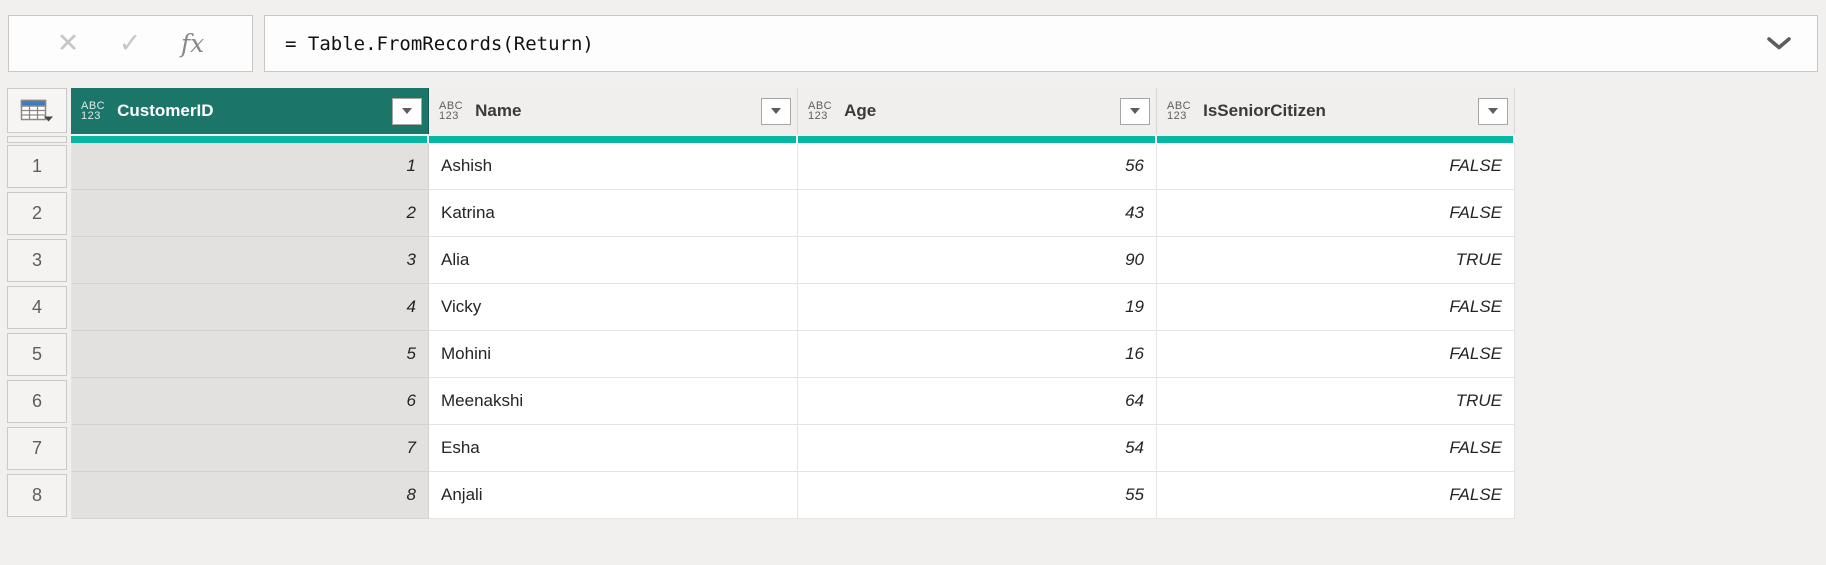 This screenshot has width=1826, height=565. Describe the element at coordinates (613, 401) in the screenshot. I see `cell-name: Meenakshi` at that location.